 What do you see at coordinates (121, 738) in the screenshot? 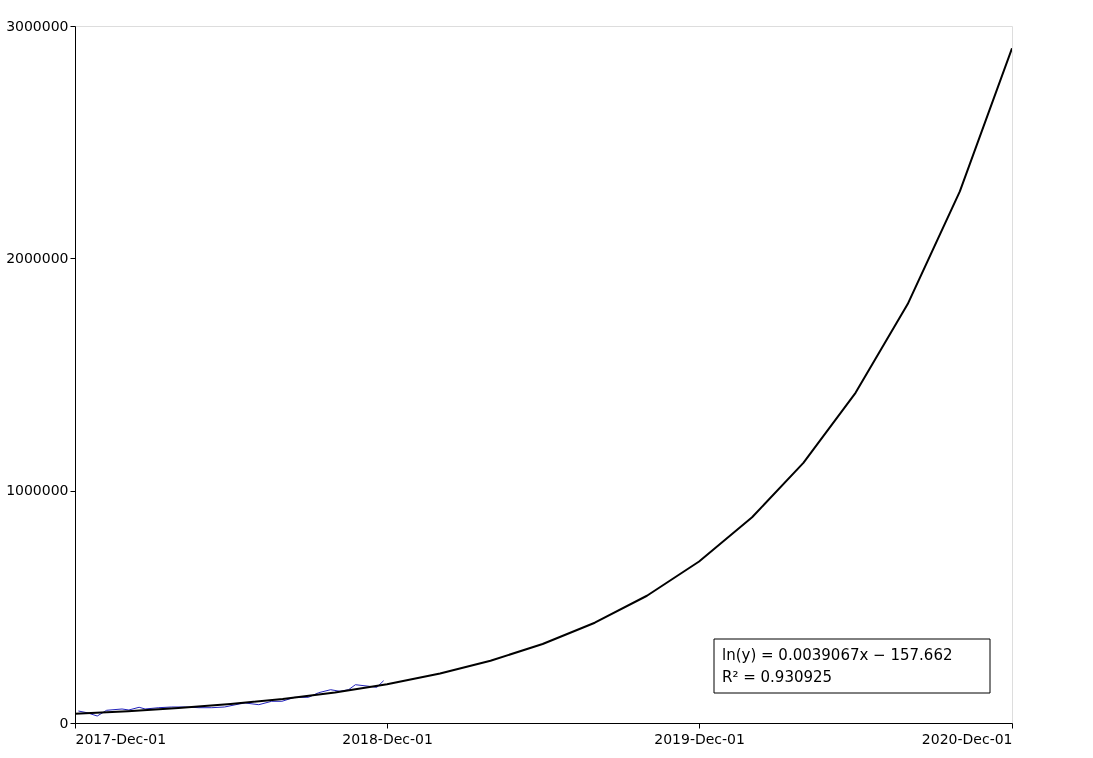
I see `x-tick-label: 2017-Dec-01` at bounding box center [121, 738].